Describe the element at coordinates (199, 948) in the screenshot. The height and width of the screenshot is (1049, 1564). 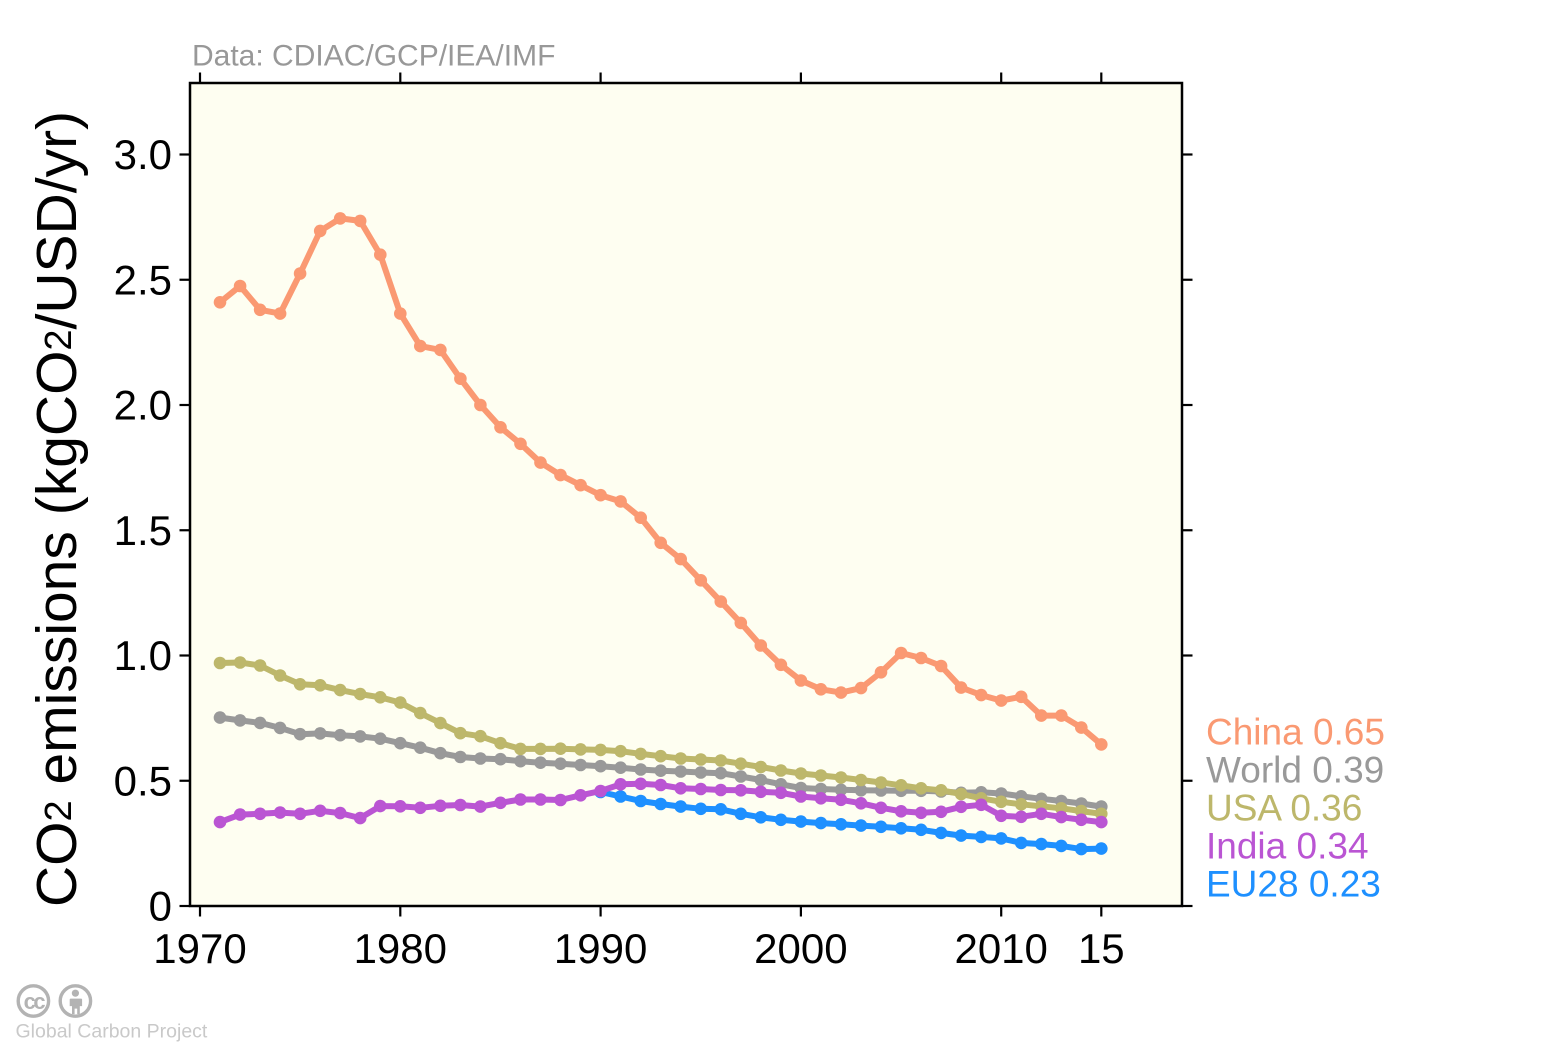
I see `svg-text: 1970` at that location.